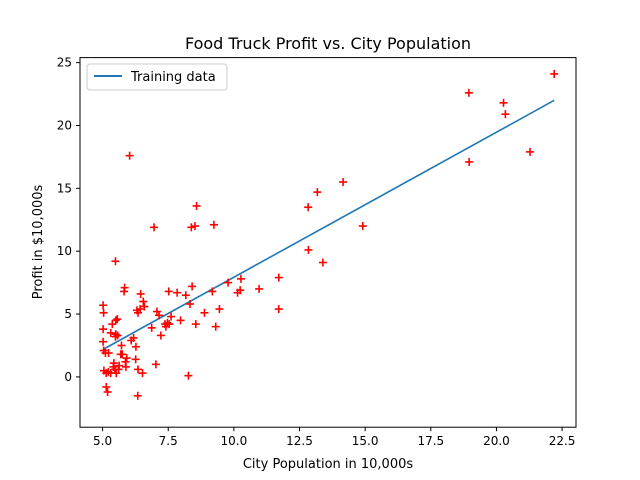 The height and width of the screenshot is (480, 640). I want to click on legend-box, so click(157, 77).